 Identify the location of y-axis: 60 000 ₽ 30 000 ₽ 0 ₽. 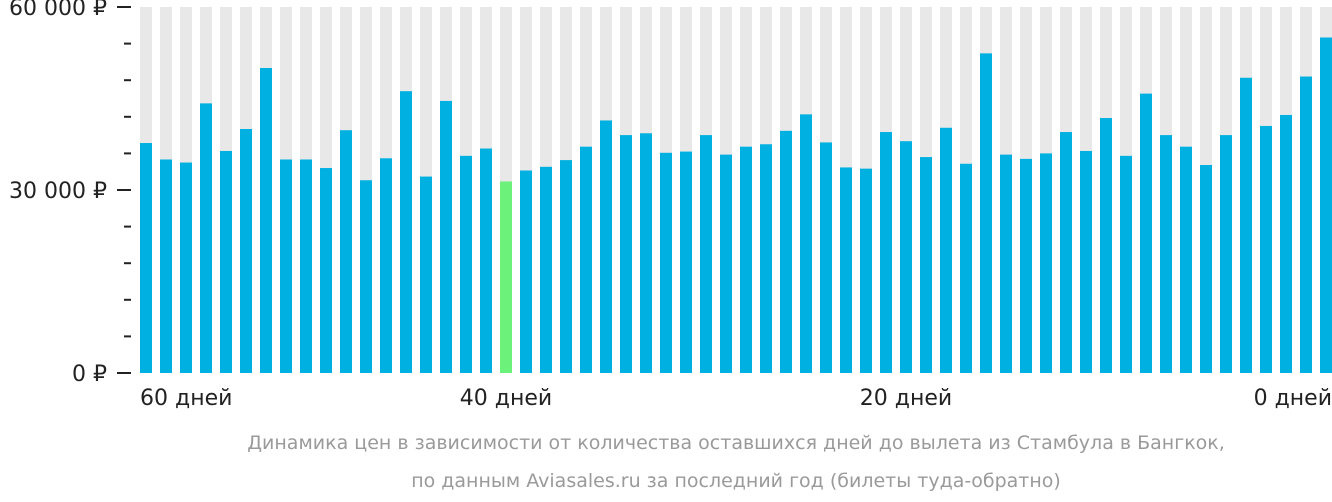
(70, 193).